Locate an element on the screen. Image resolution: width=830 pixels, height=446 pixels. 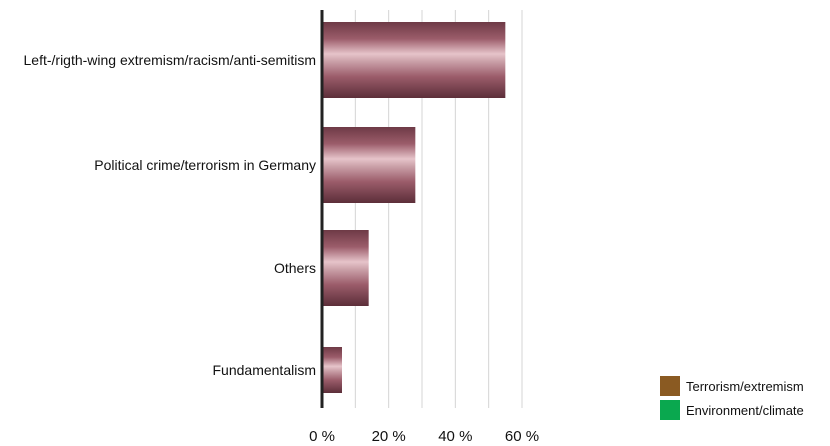
x-tick-labels: 0 % 20 % 40 % 60 % is located at coordinates (424, 436).